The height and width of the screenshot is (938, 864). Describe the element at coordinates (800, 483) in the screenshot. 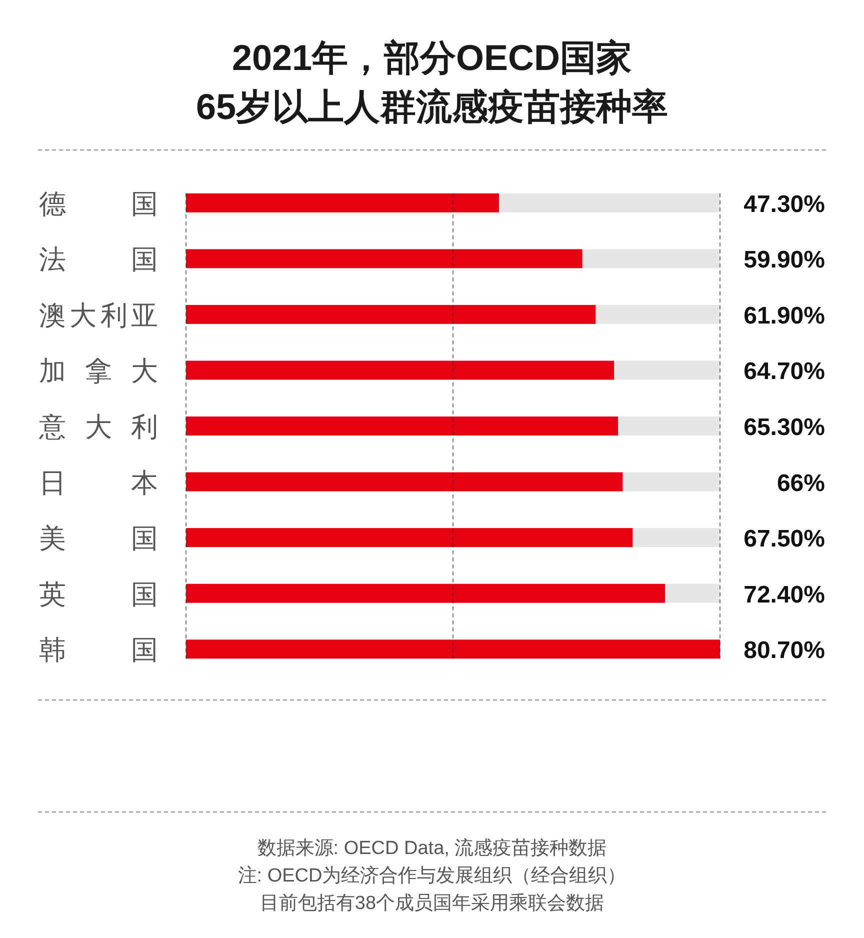

I see `data-label: 66%` at that location.